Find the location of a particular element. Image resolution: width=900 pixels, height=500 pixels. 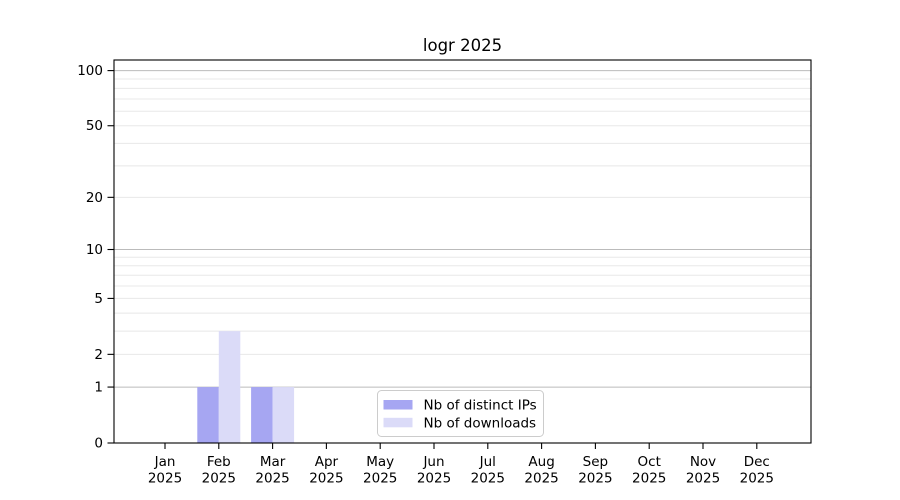

y-tick-label: 100 is located at coordinates (90, 71).